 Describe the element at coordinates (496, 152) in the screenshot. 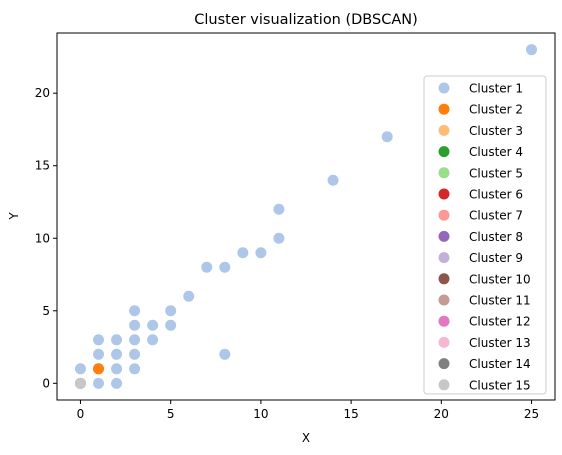

I see `legend-label-cluster-4: Cluster 4` at that location.